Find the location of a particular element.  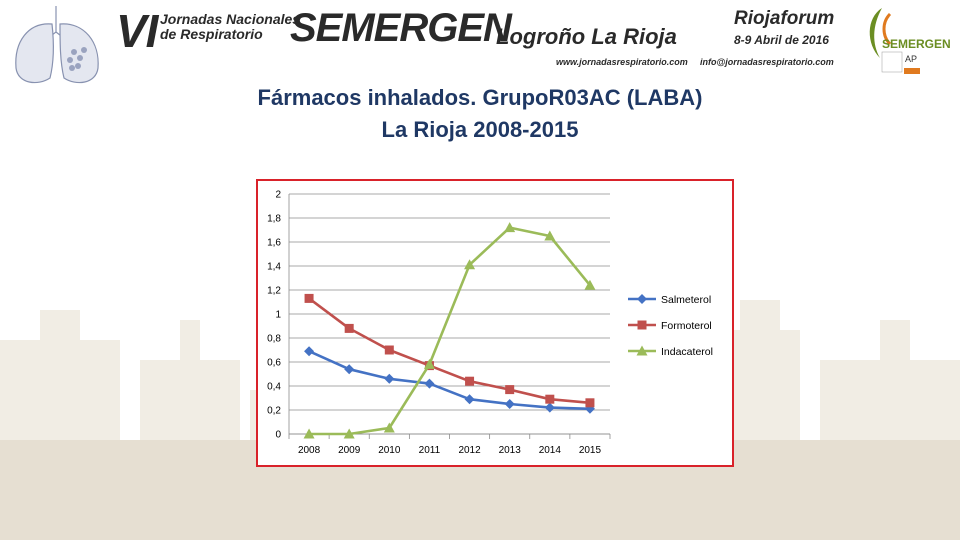

event-website: www.jornadasrespiratorio.com is located at coordinates (622, 62).